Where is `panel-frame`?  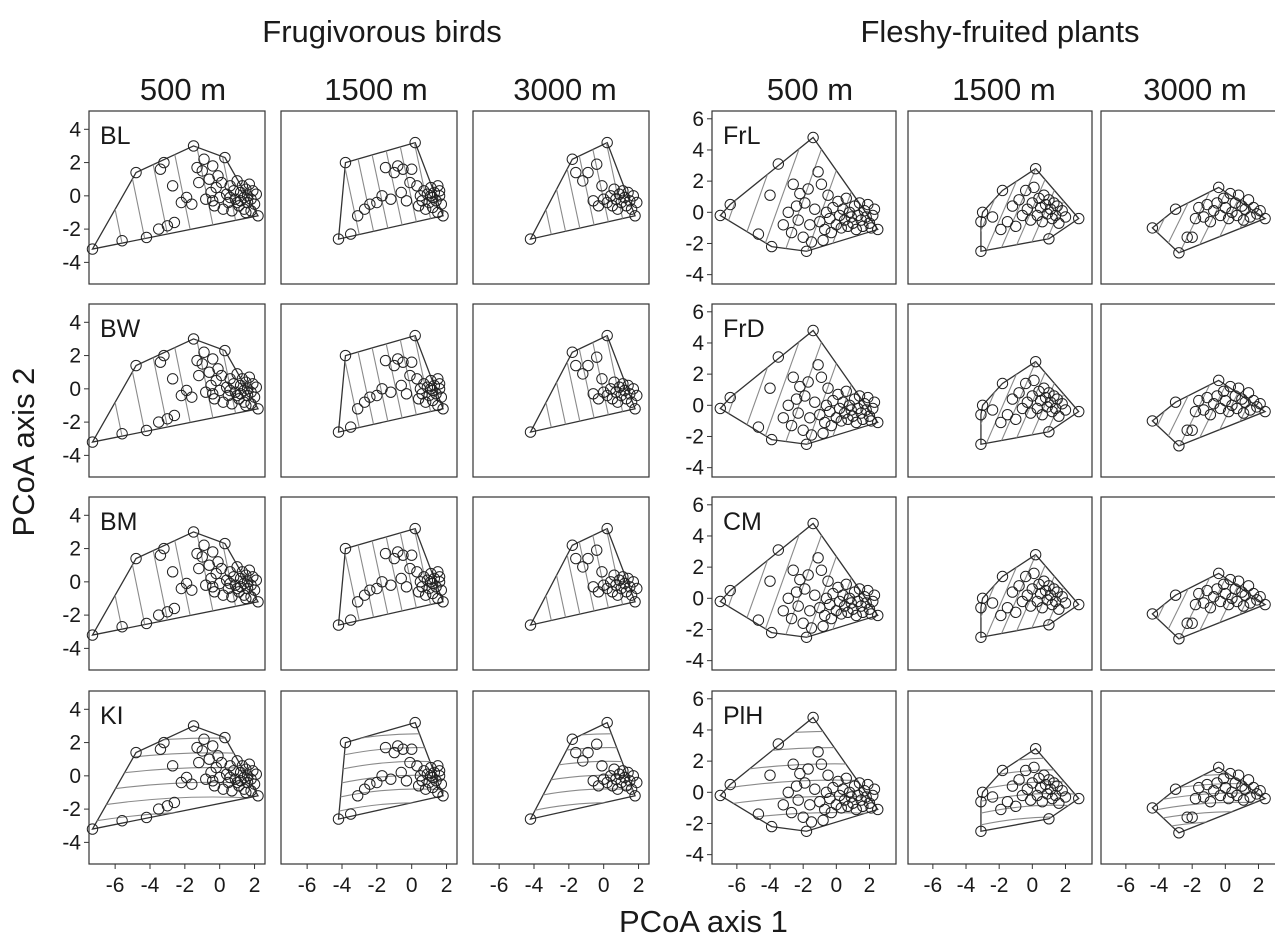 panel-frame is located at coordinates (1187, 583).